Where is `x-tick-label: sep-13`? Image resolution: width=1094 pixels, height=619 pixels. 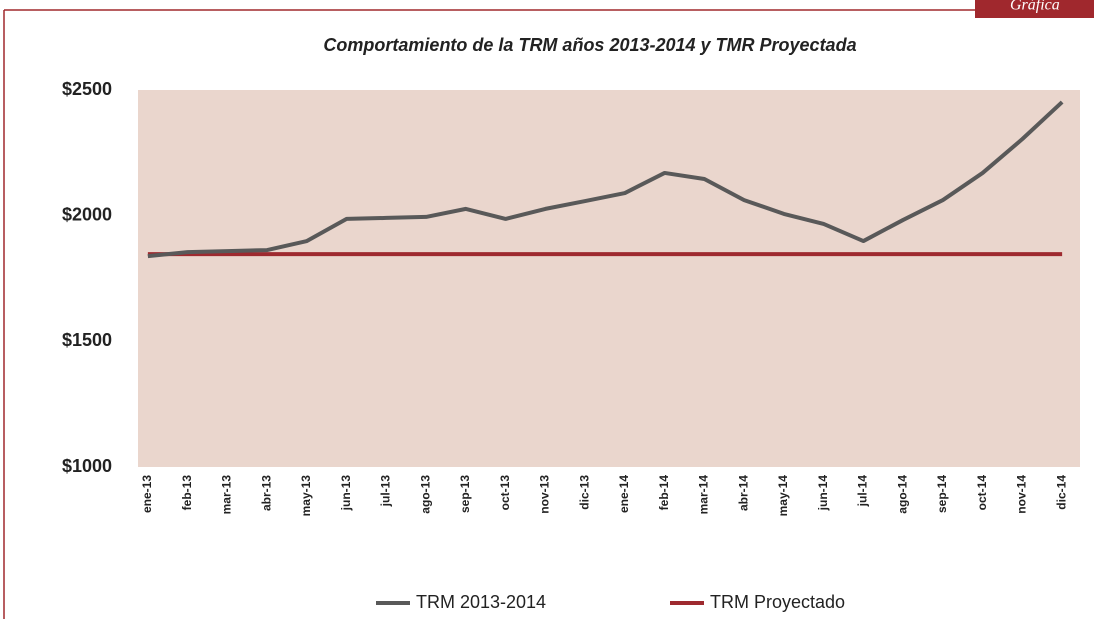
x-tick-label: sep-13 is located at coordinates (465, 494).